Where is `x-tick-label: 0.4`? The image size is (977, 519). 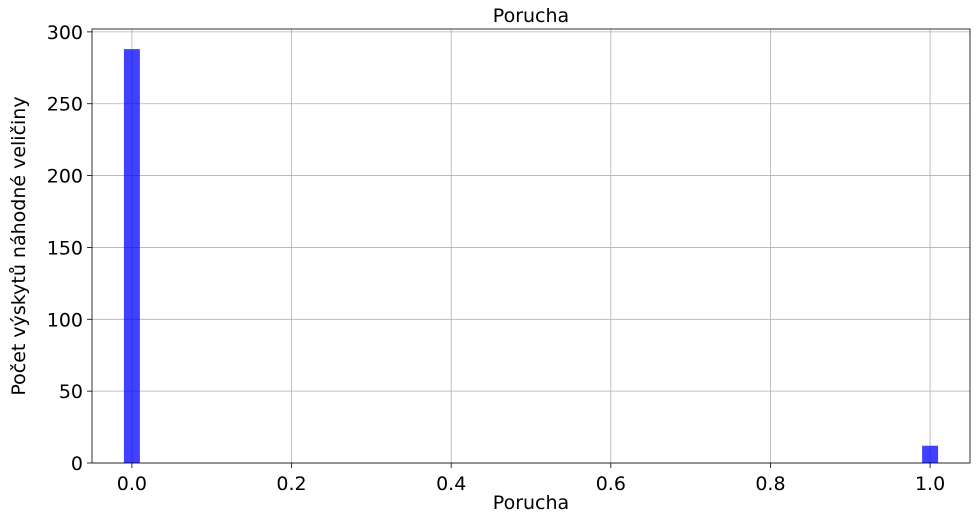 x-tick-label: 0.4 is located at coordinates (451, 484).